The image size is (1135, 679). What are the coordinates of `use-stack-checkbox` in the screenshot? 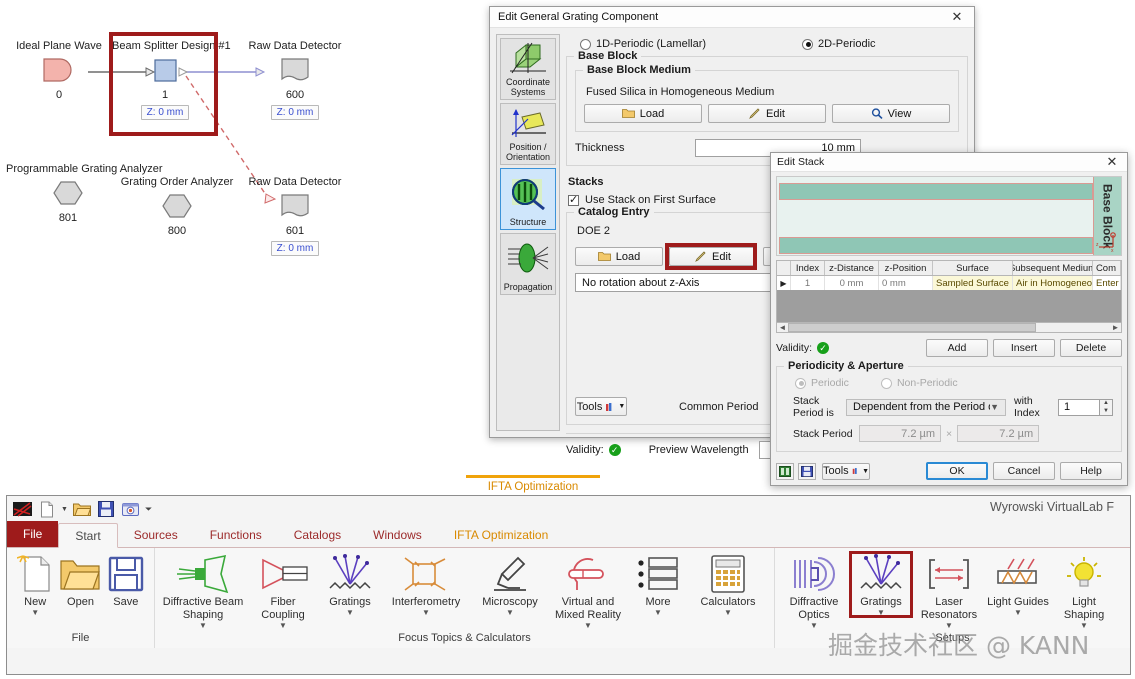 It's located at (573, 199).